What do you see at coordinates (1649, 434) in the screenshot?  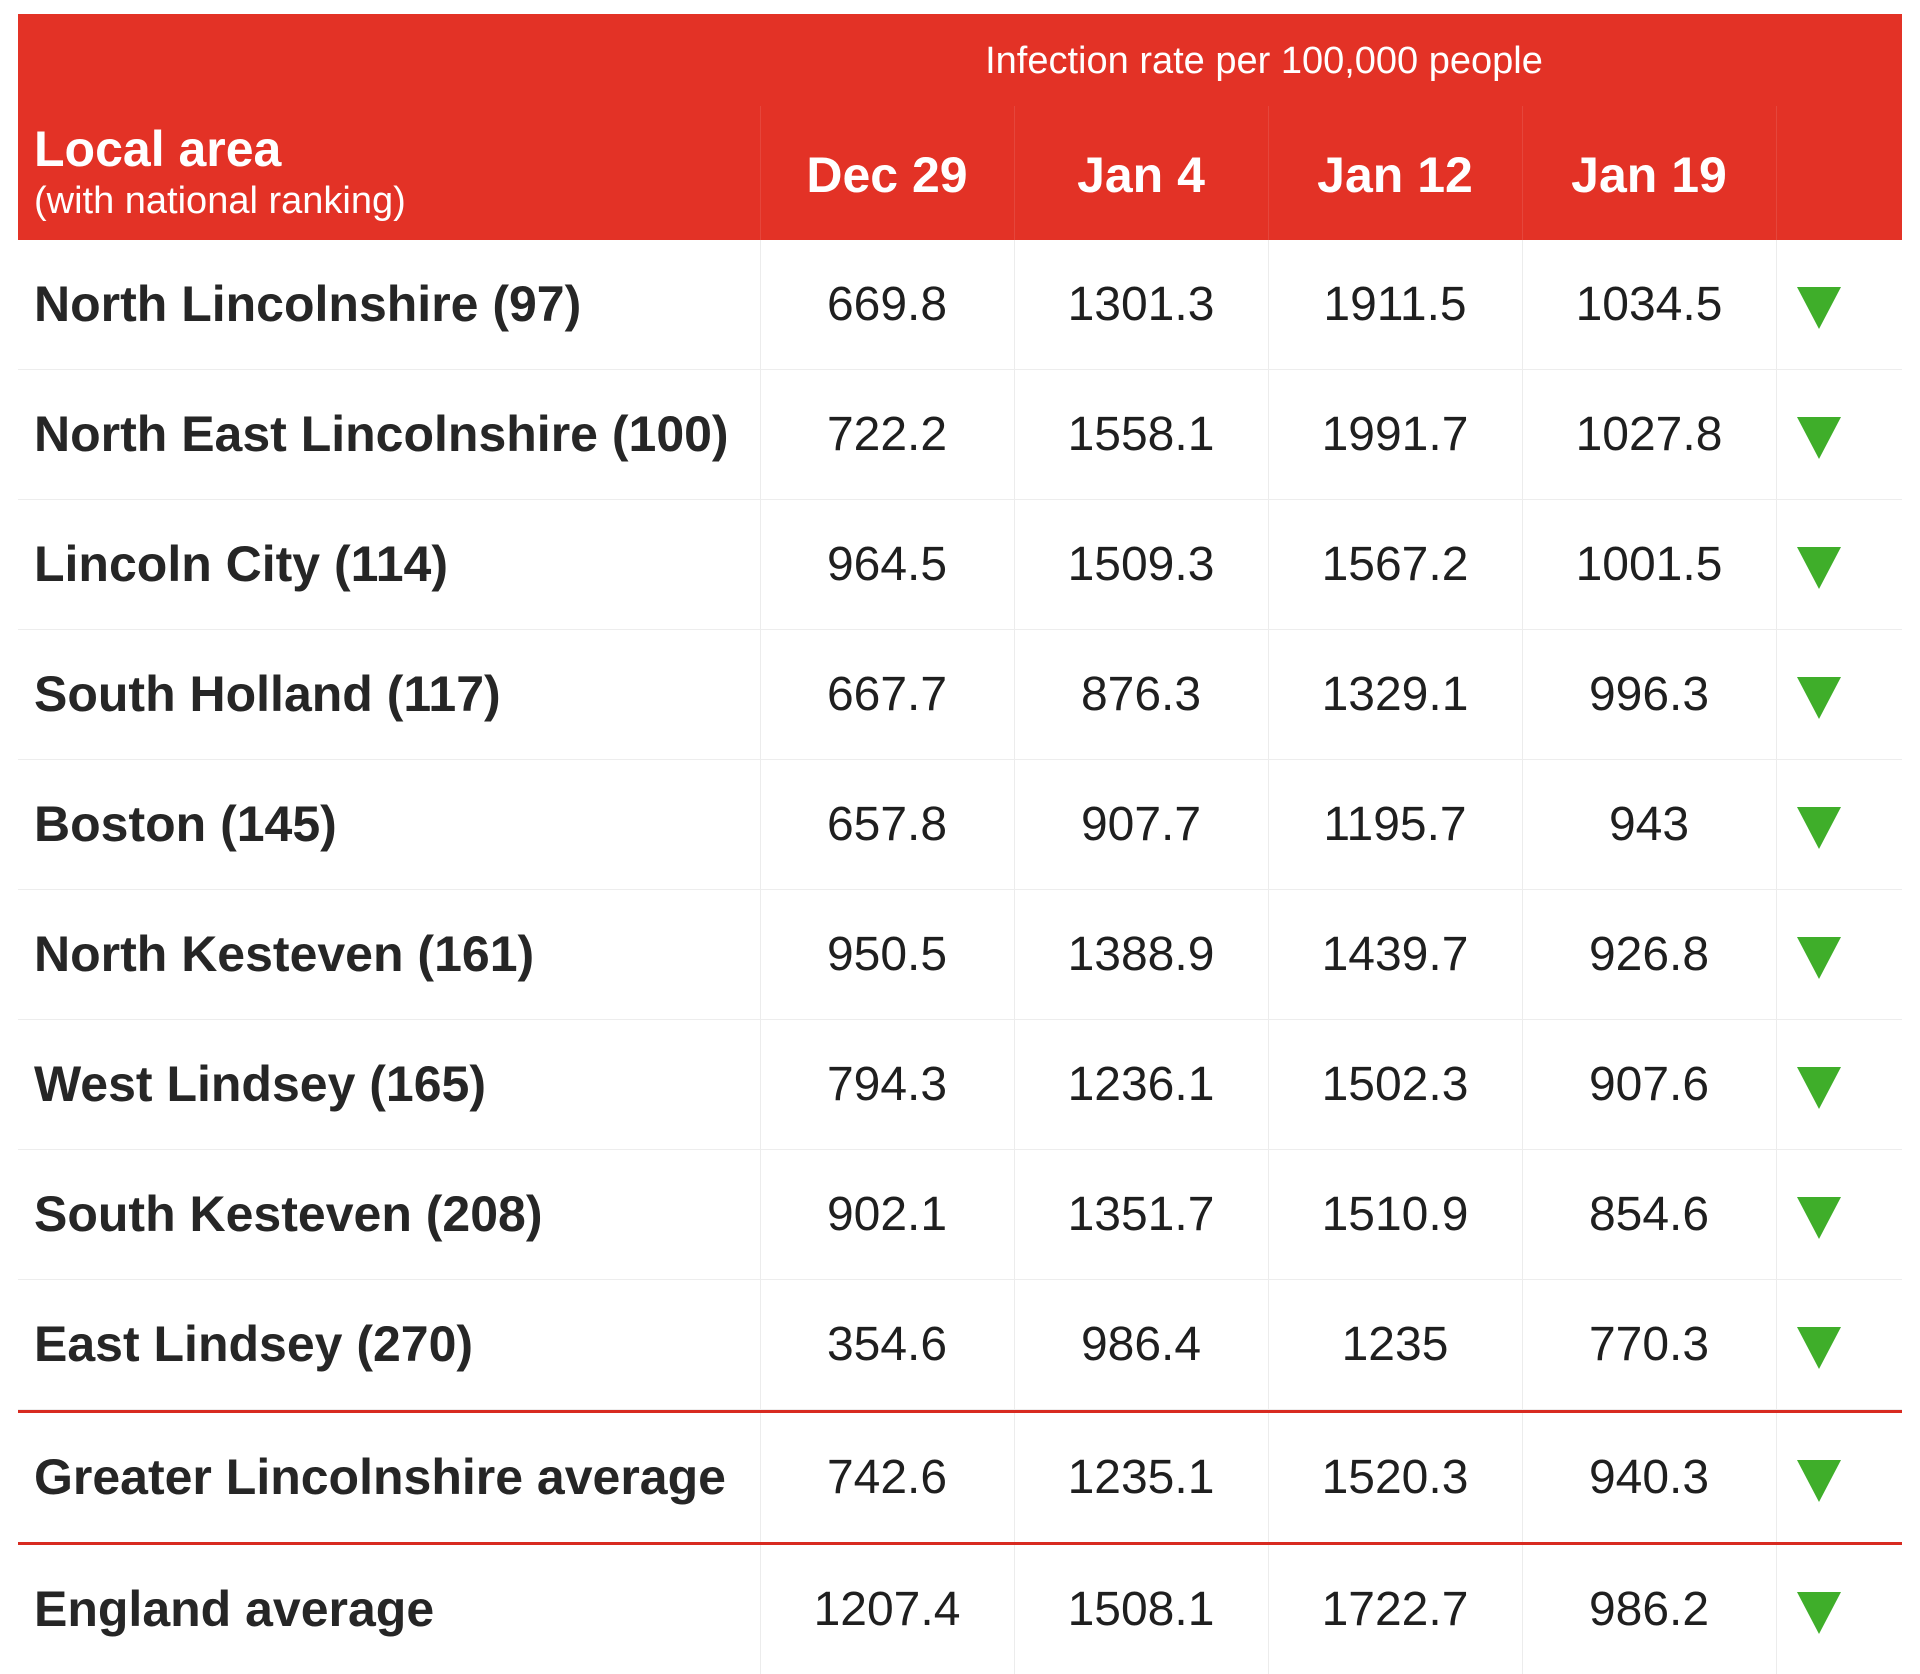 I see `rate-value: 1027.8` at bounding box center [1649, 434].